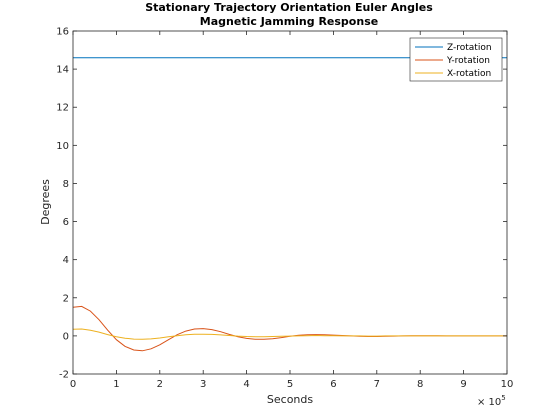  Describe the element at coordinates (469, 48) in the screenshot. I see `legend-label-0: Z-rotation` at that location.